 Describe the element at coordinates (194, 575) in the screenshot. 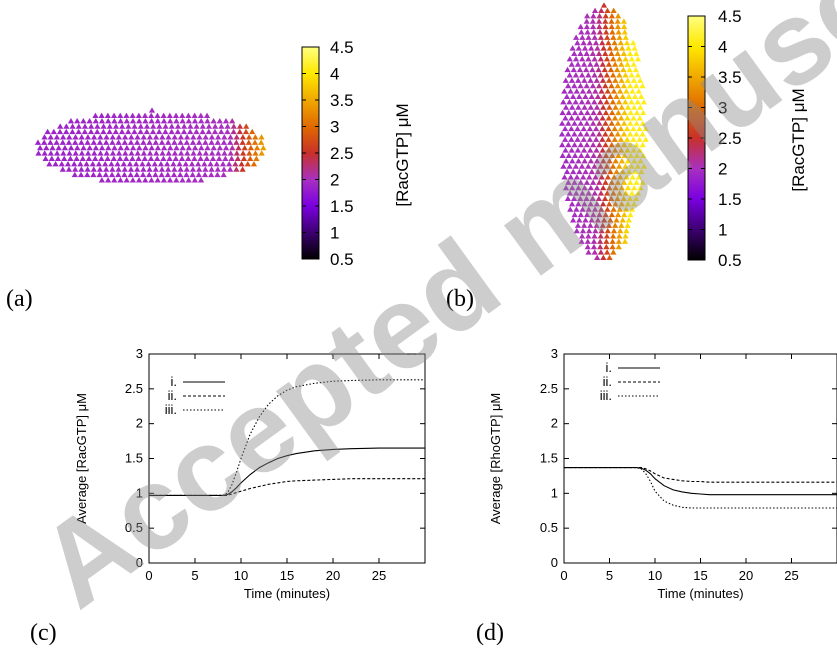

I see `x-tick-label: 5` at that location.